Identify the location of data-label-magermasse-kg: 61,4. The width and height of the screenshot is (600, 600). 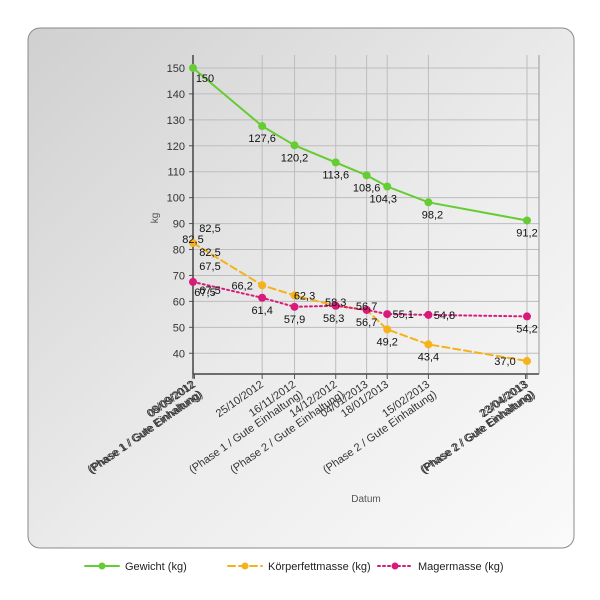
(261, 311).